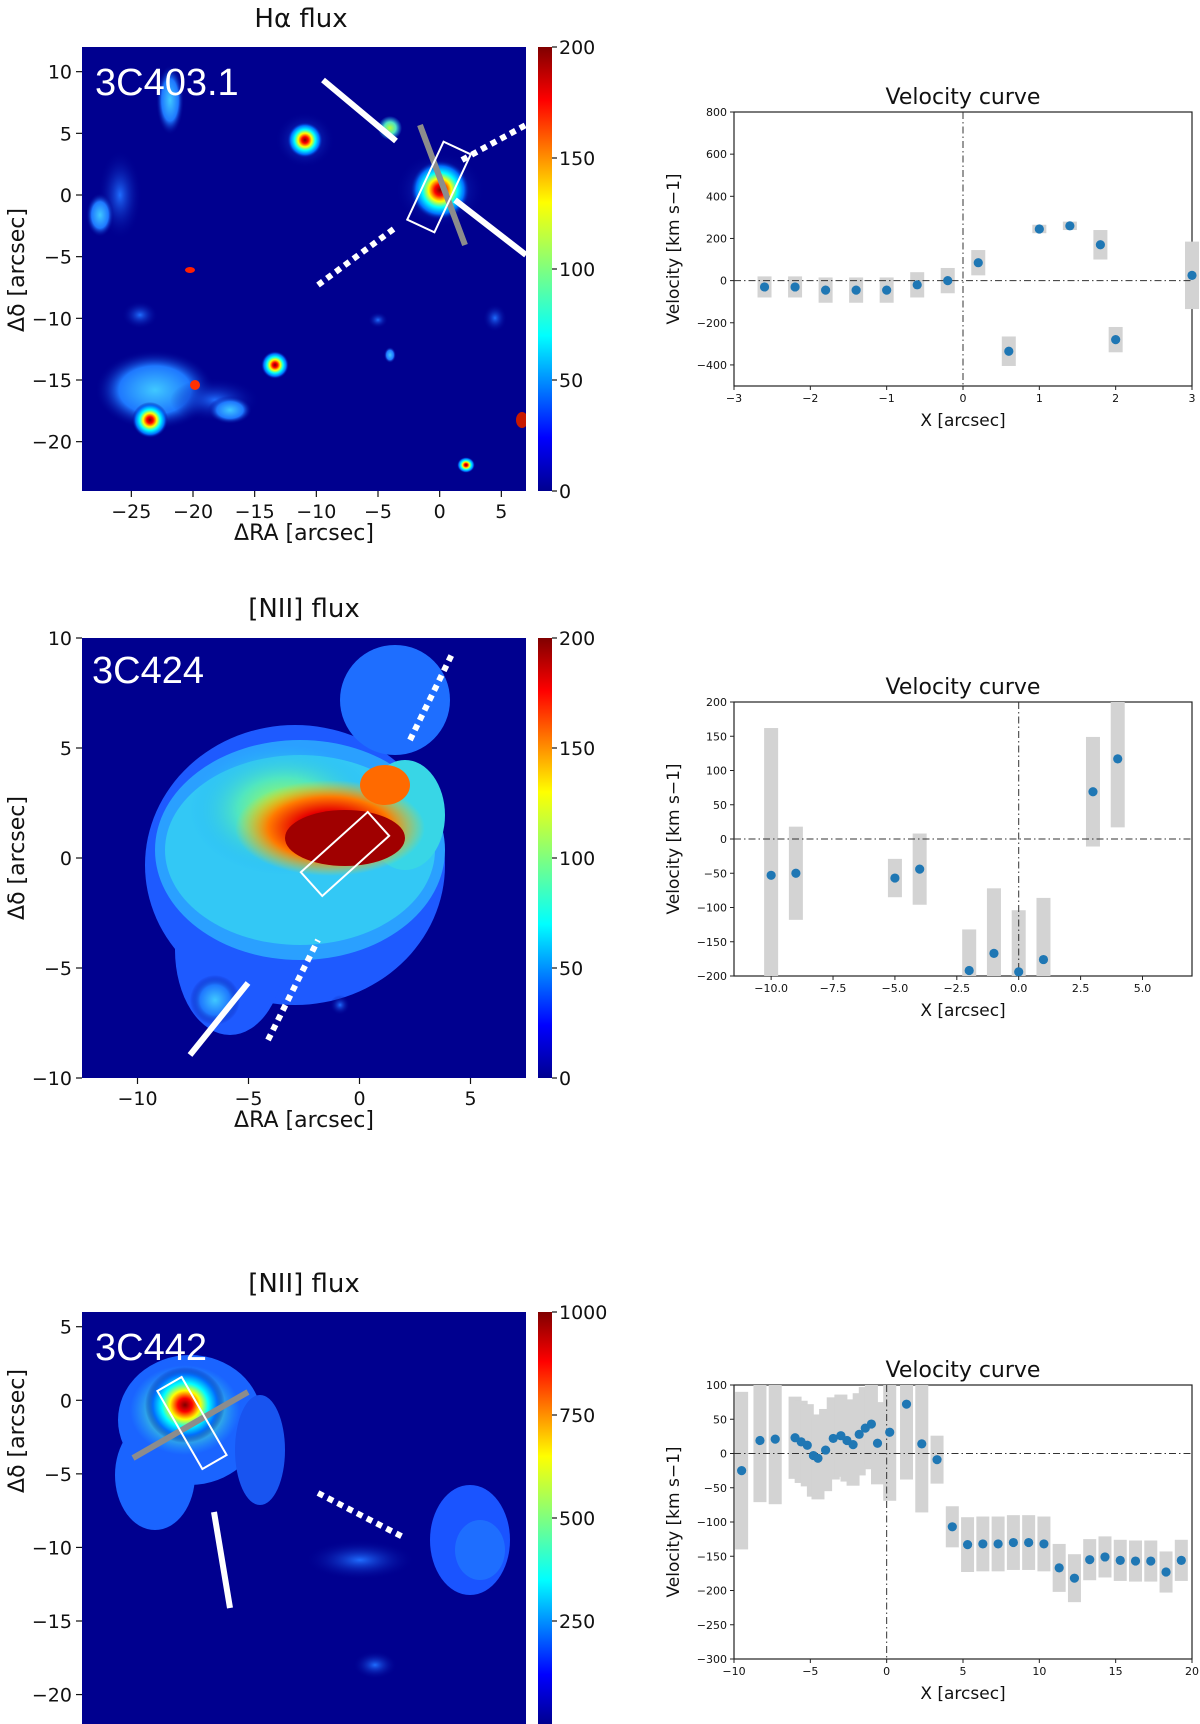  Describe the element at coordinates (716, 154) in the screenshot. I see `y-tick-label: 600` at that location.